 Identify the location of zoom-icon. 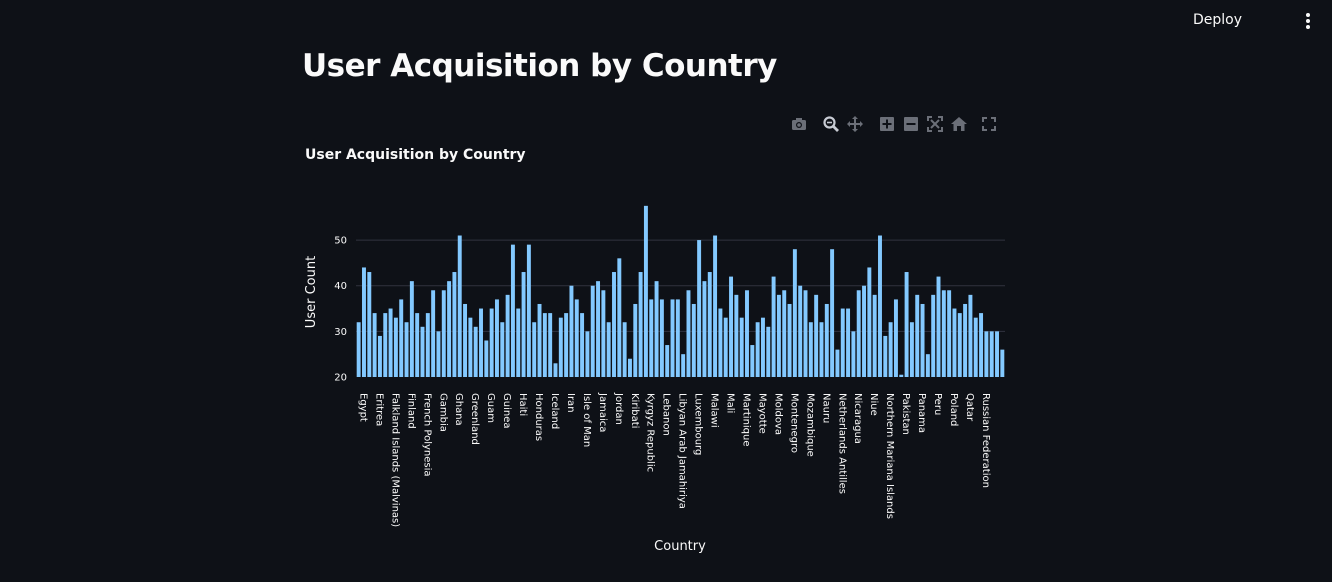
(831, 124).